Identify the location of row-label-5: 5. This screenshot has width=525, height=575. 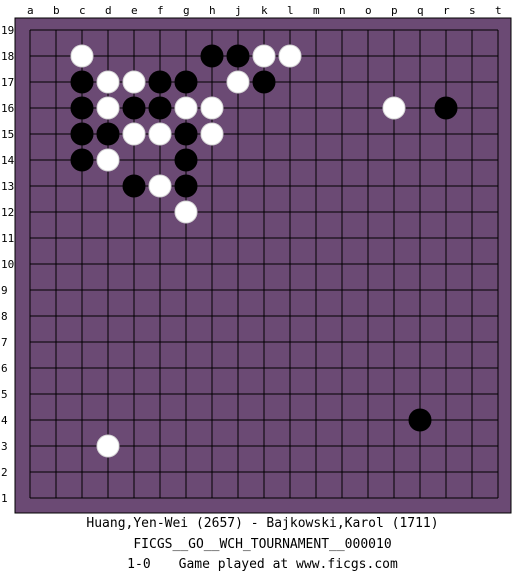
(4, 394).